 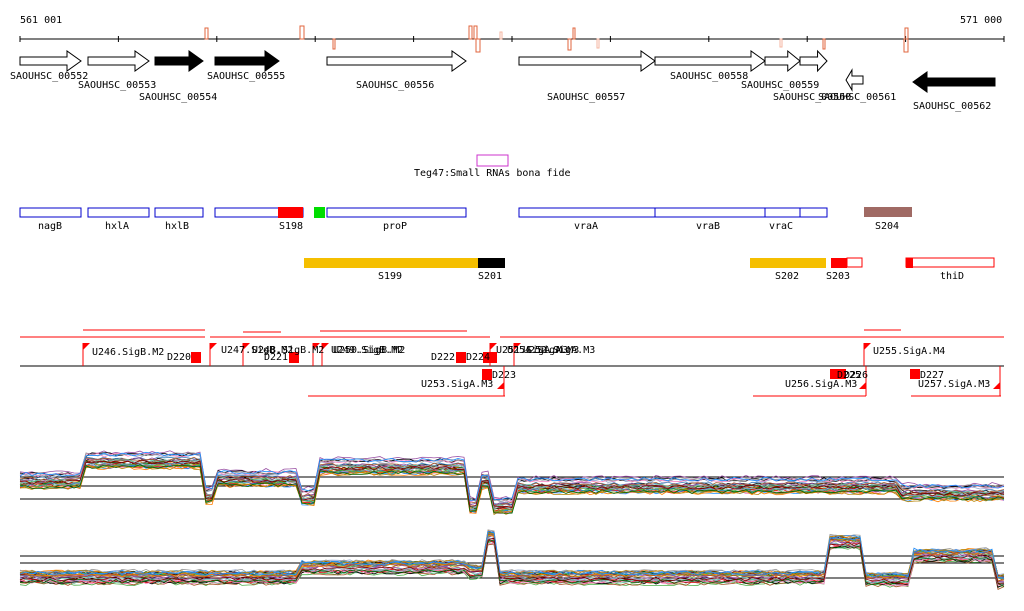 What do you see at coordinates (288, 350) in the screenshot?
I see `promoter-U248: U248.SigB.M2` at bounding box center [288, 350].